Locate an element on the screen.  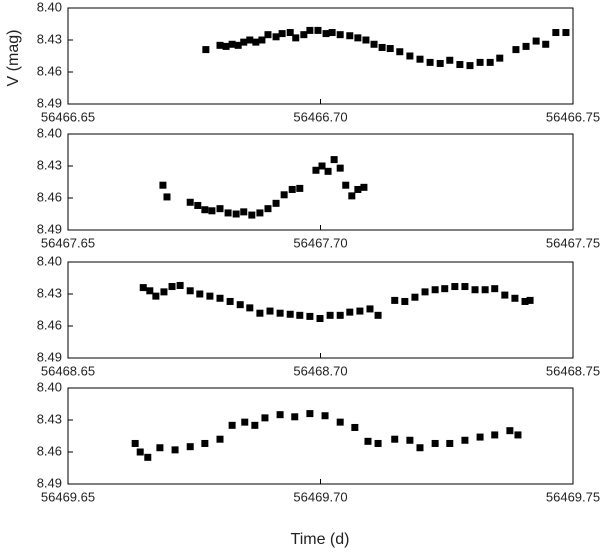
x-tick-label: 56469.65 is located at coordinates (68, 496).